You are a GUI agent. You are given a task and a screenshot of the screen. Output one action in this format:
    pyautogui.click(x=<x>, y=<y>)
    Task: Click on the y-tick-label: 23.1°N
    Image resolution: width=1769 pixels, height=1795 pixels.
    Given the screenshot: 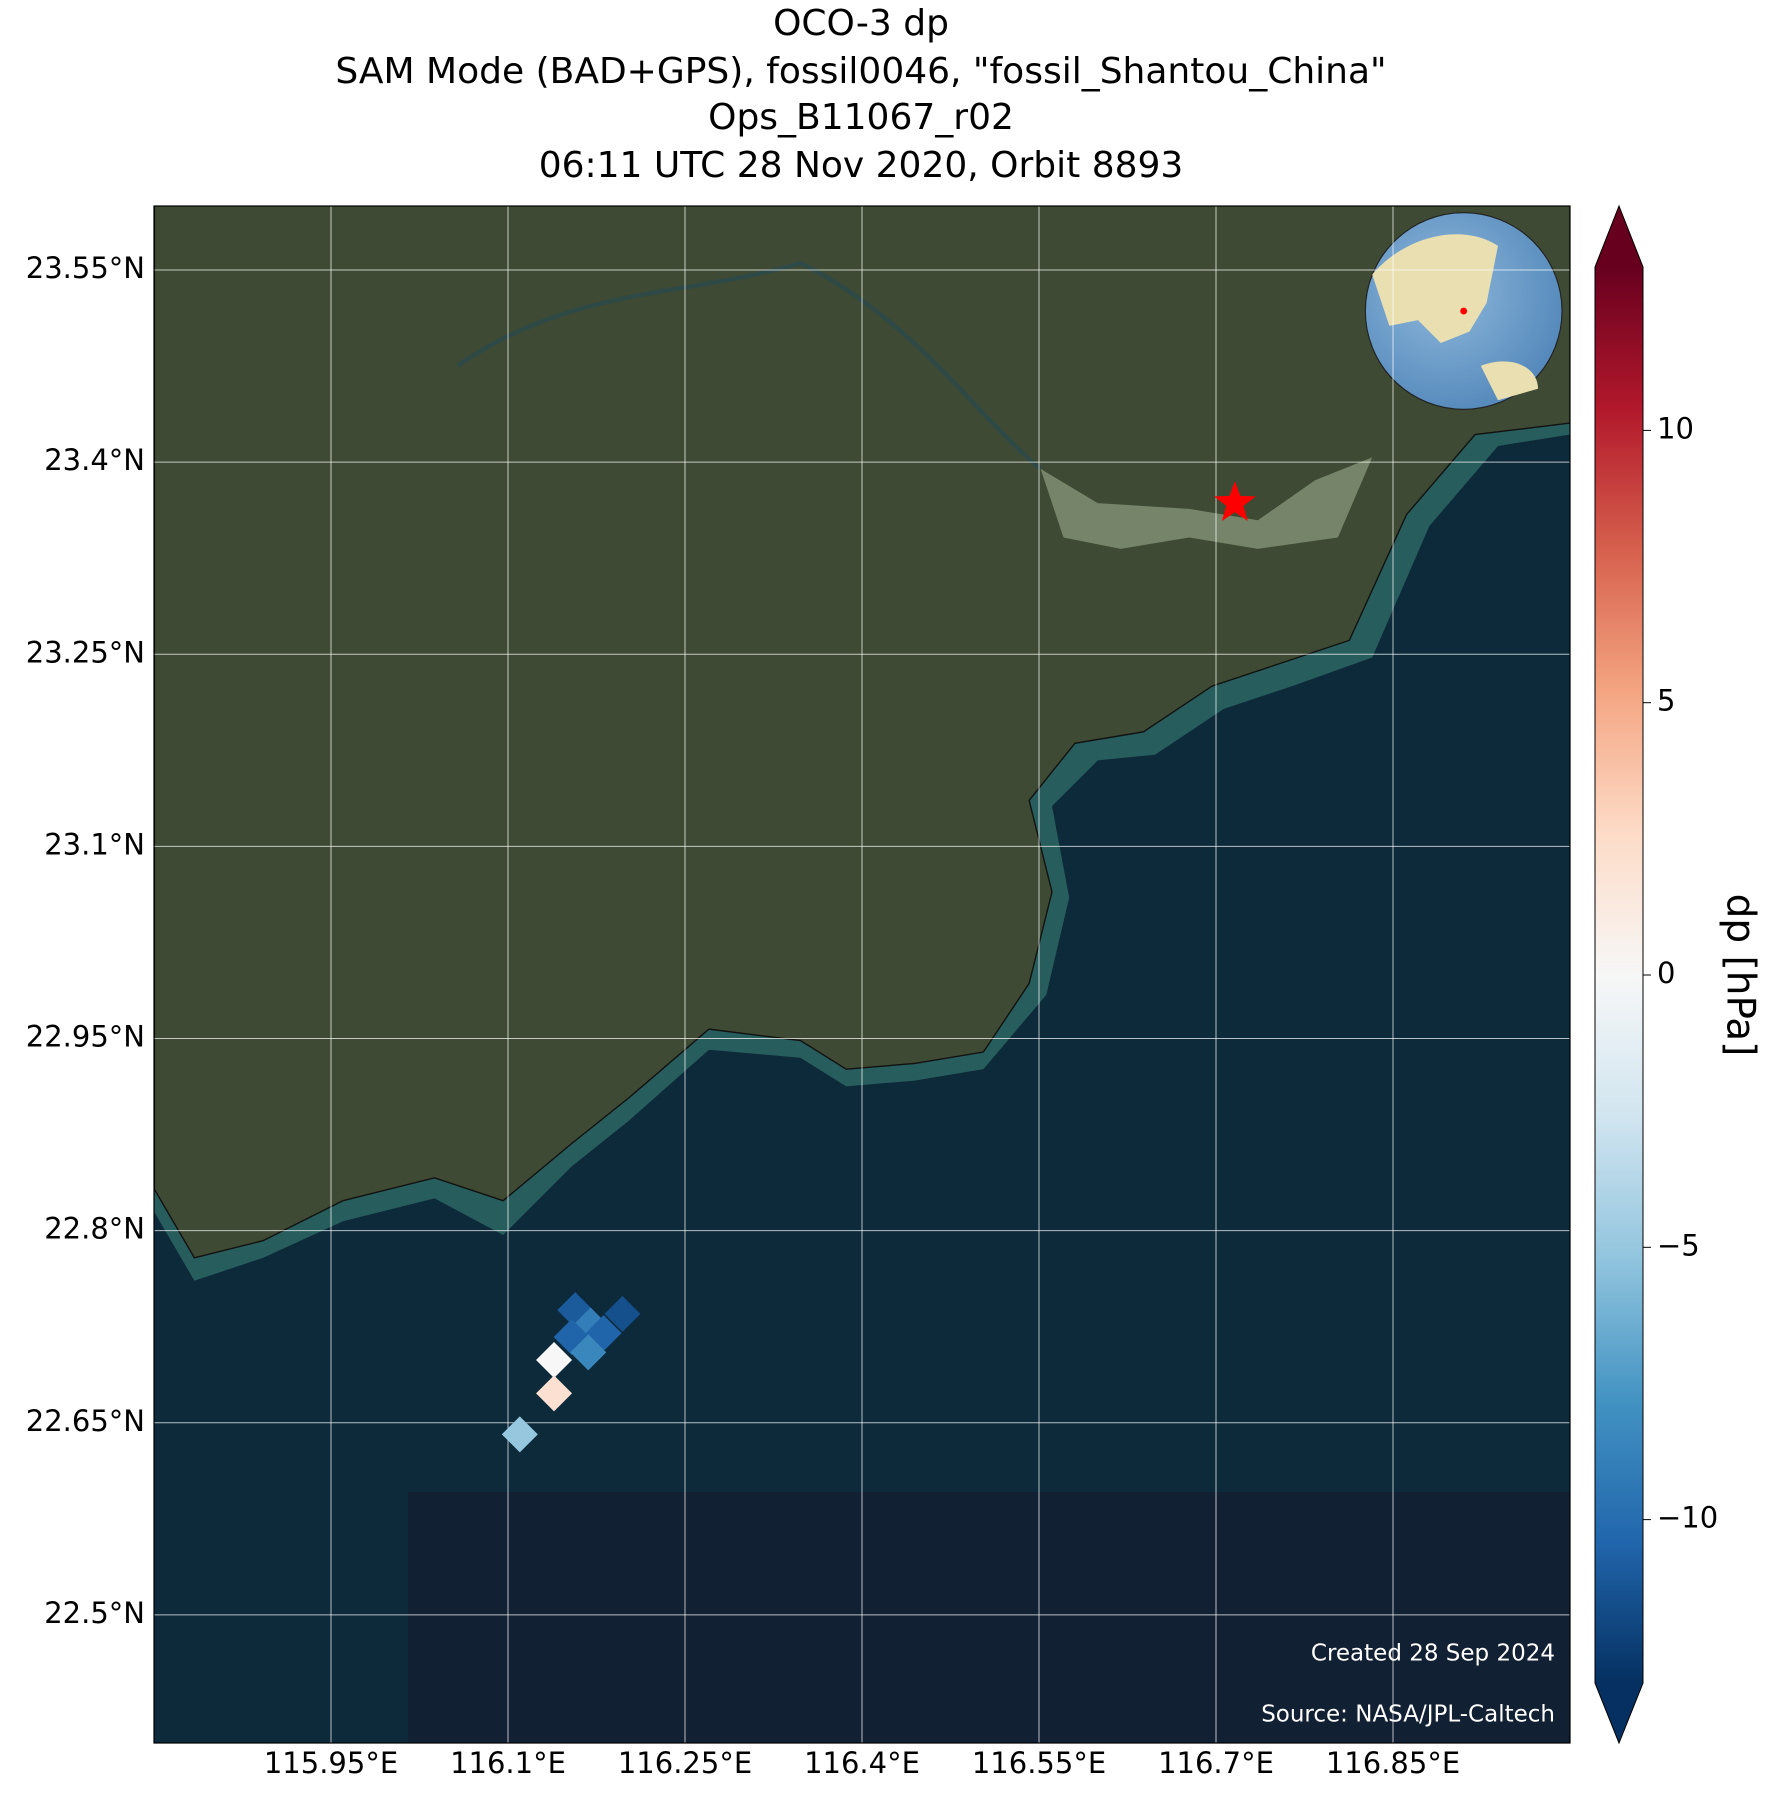 What is the action you would take?
    pyautogui.click(x=94, y=844)
    